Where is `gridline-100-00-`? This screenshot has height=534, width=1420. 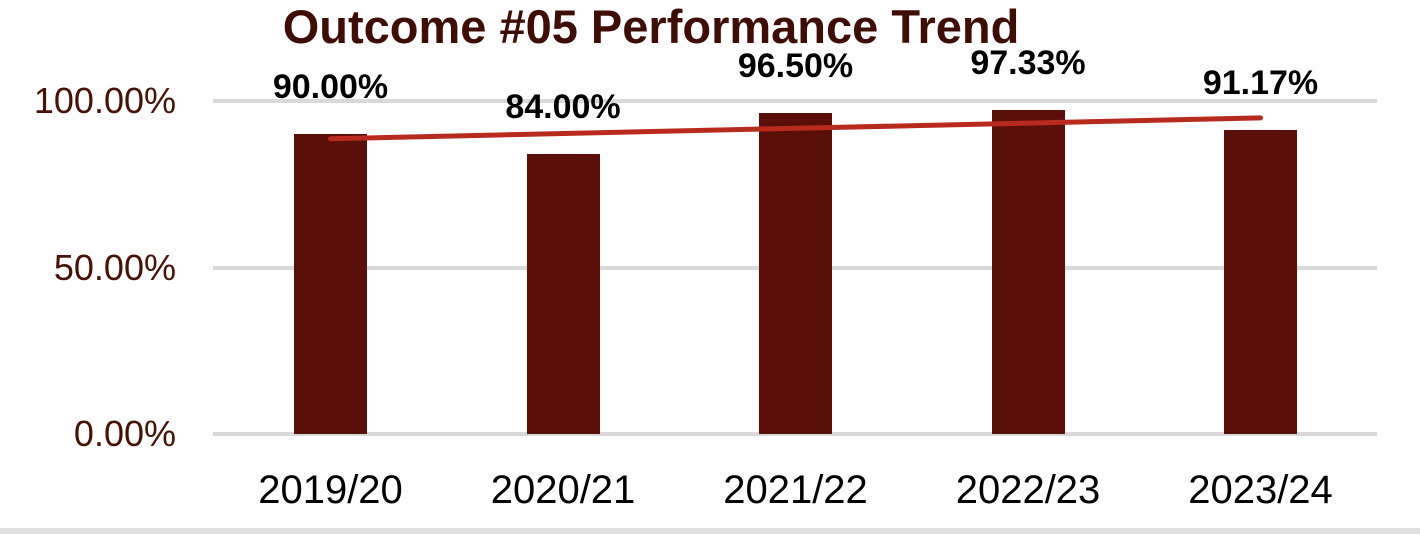
gridline-100-00- is located at coordinates (795, 101).